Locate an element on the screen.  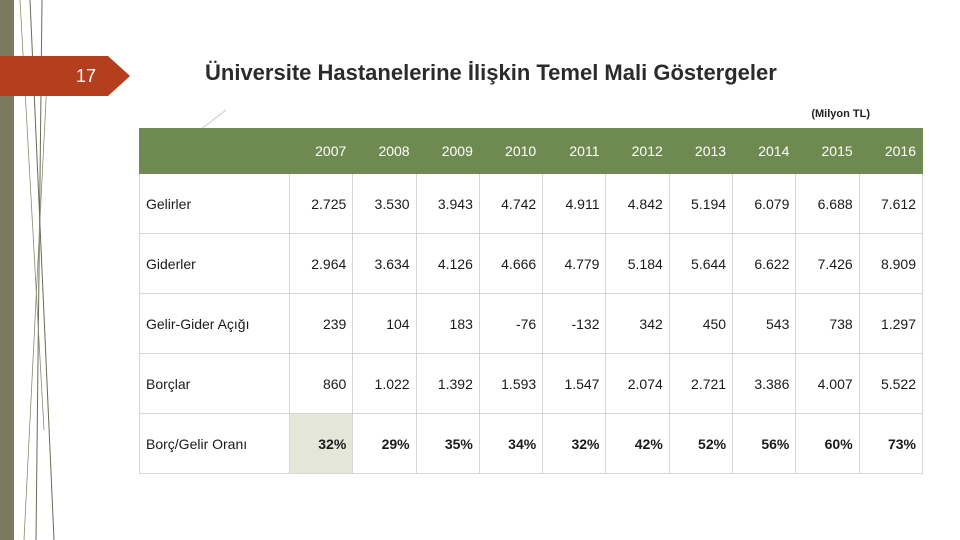
table-cell: 3.634 is located at coordinates (384, 263).